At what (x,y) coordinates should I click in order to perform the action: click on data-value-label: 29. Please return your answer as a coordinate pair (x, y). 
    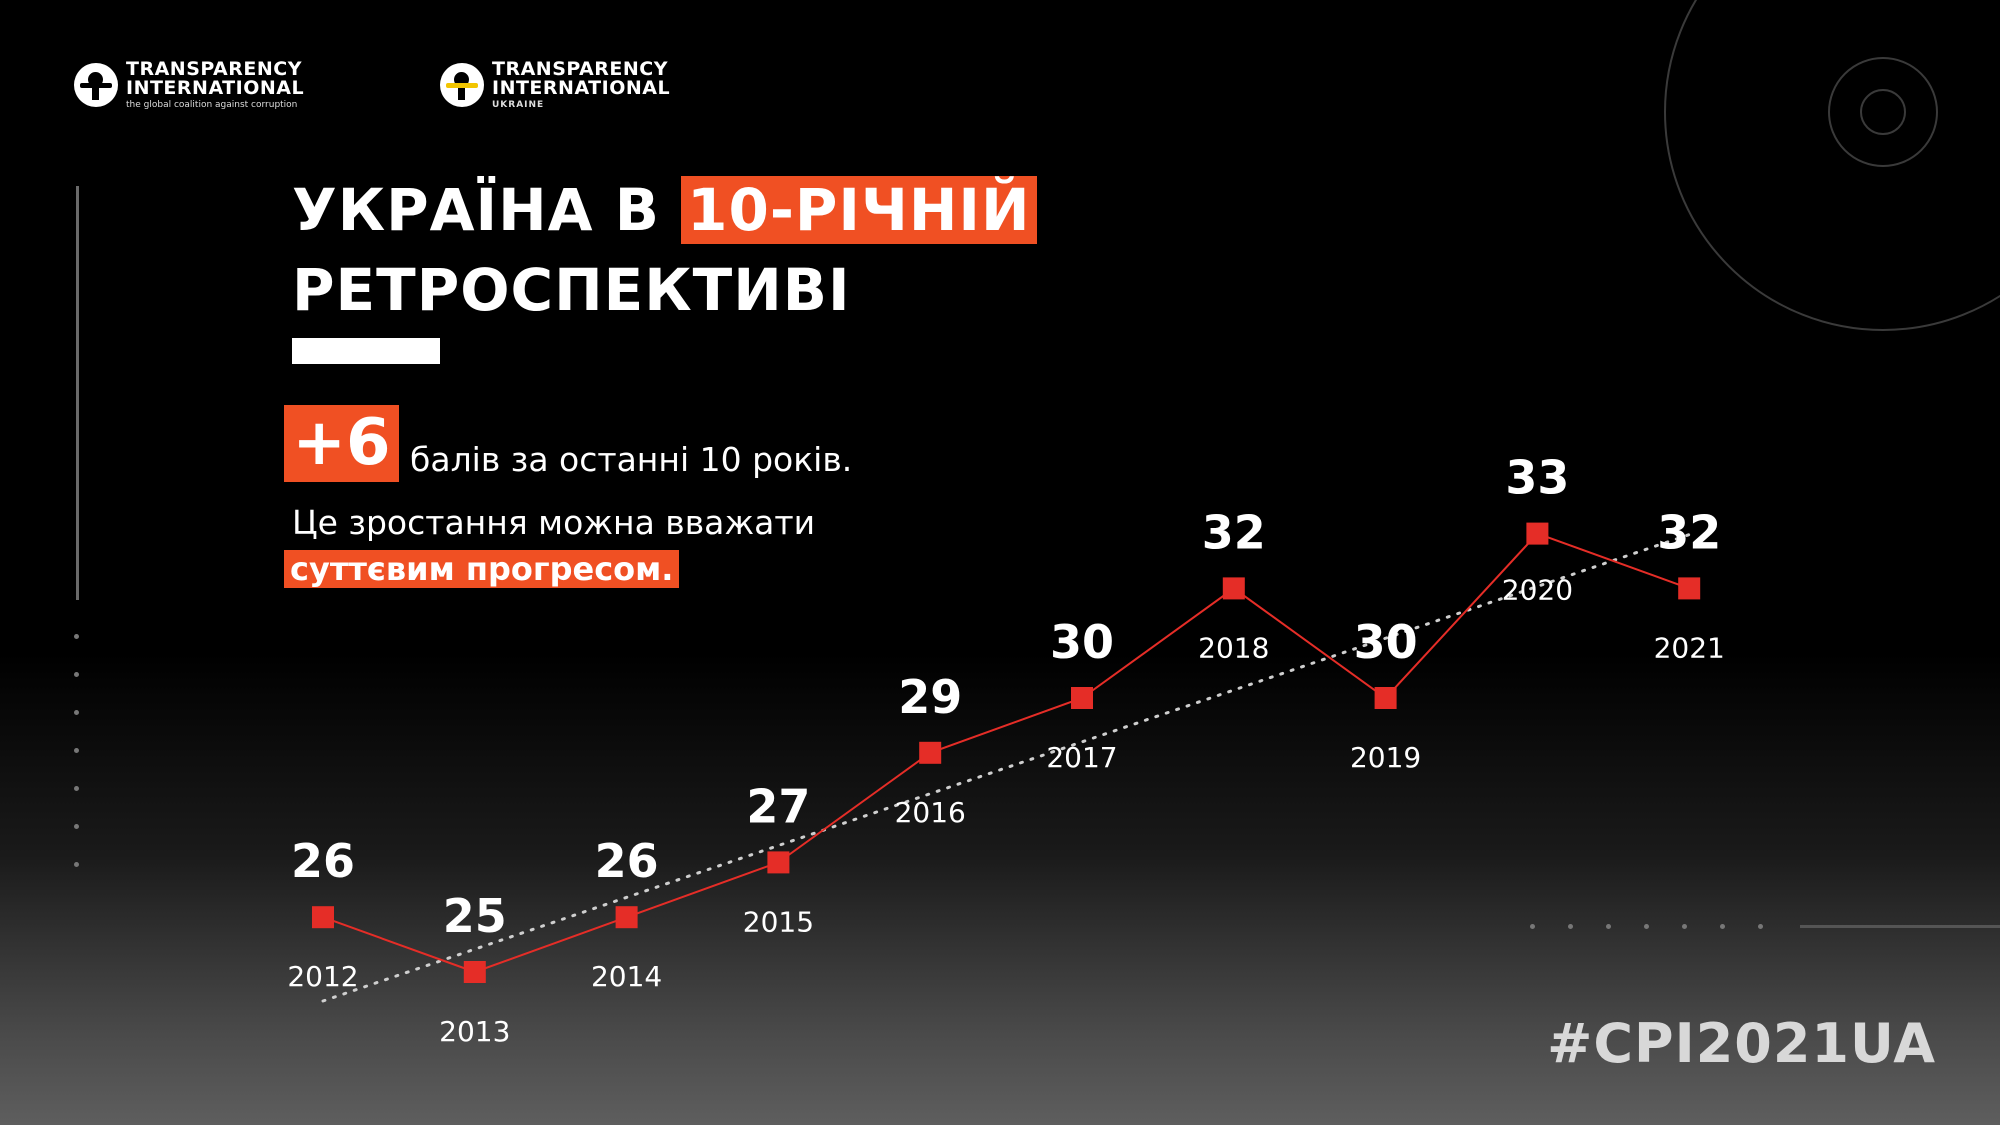
    Looking at the image, I should click on (930, 697).